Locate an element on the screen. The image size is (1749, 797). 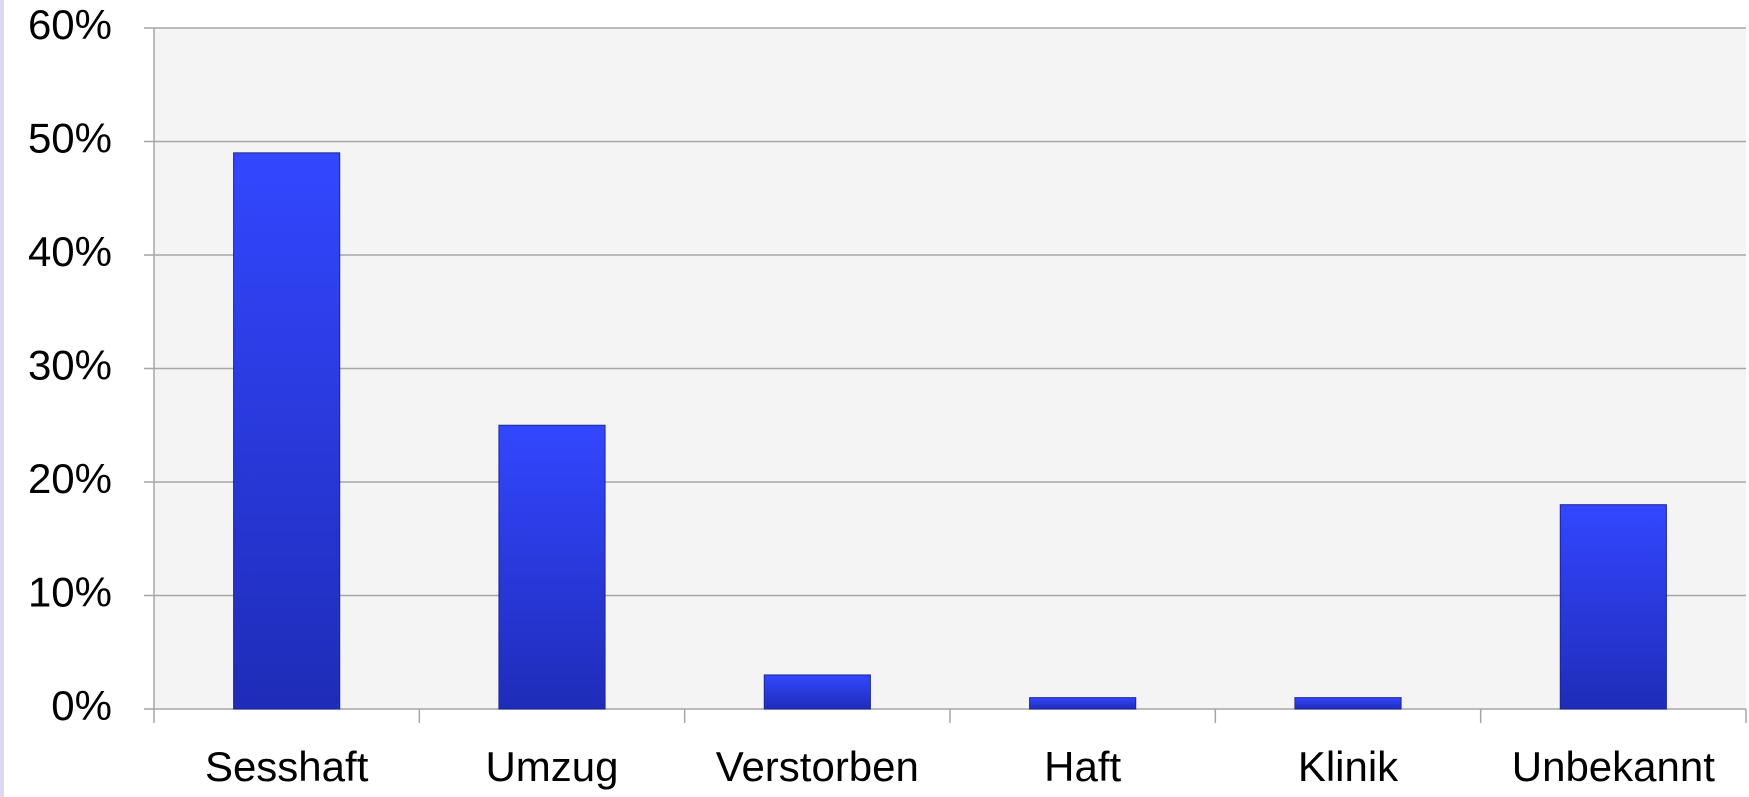
x-tick-label: Sesshaft is located at coordinates (287, 766).